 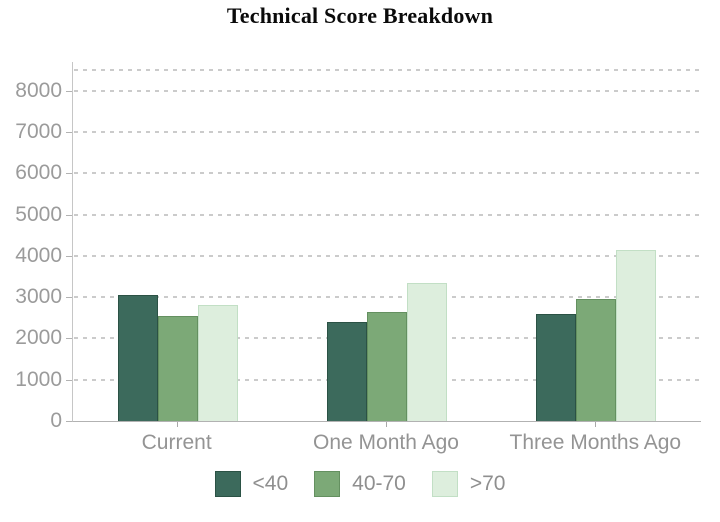 I want to click on legend-label: 40-70, so click(x=379, y=483).